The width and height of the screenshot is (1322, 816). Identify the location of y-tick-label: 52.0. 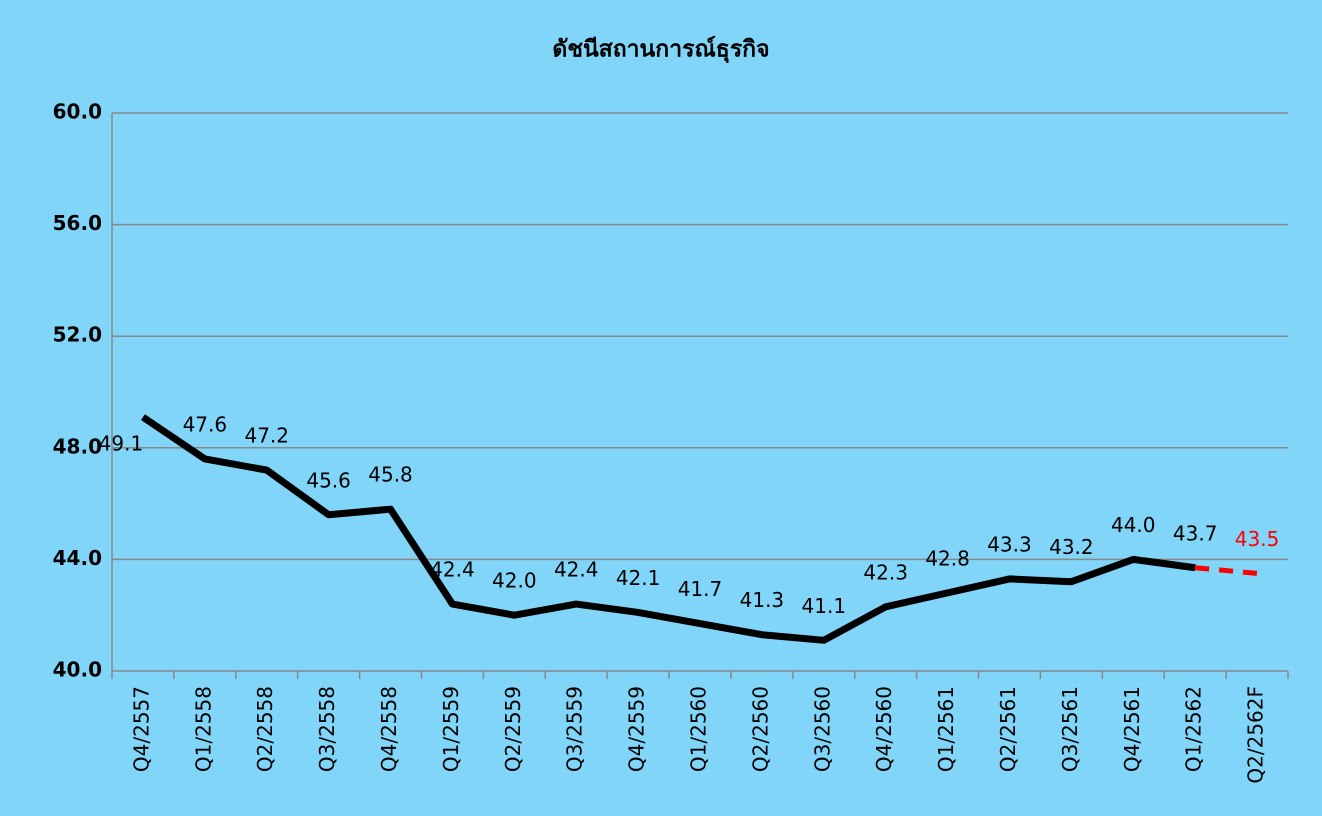
(77, 335).